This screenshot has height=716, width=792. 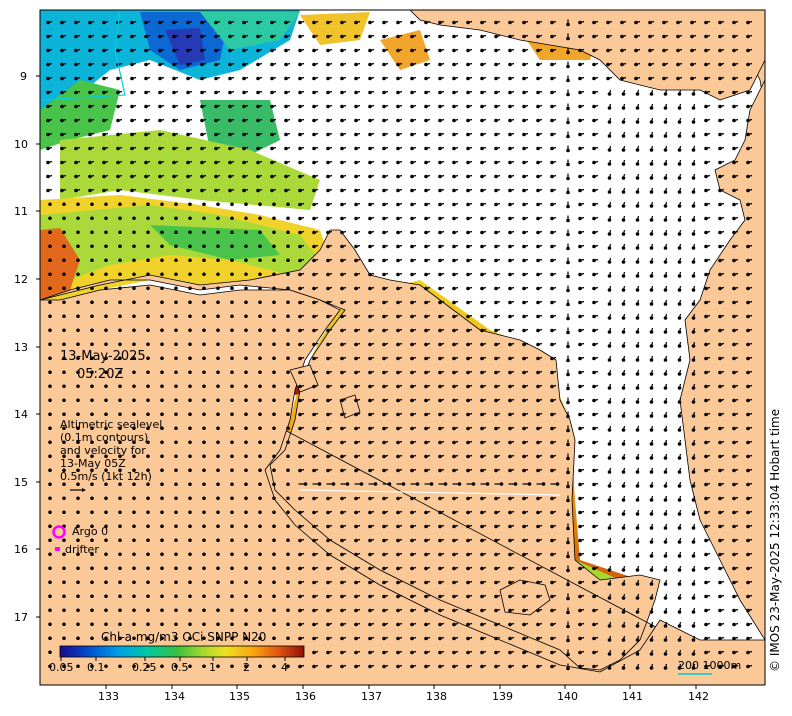 I want to click on colorbar-tick-label: 2, so click(x=246, y=667).